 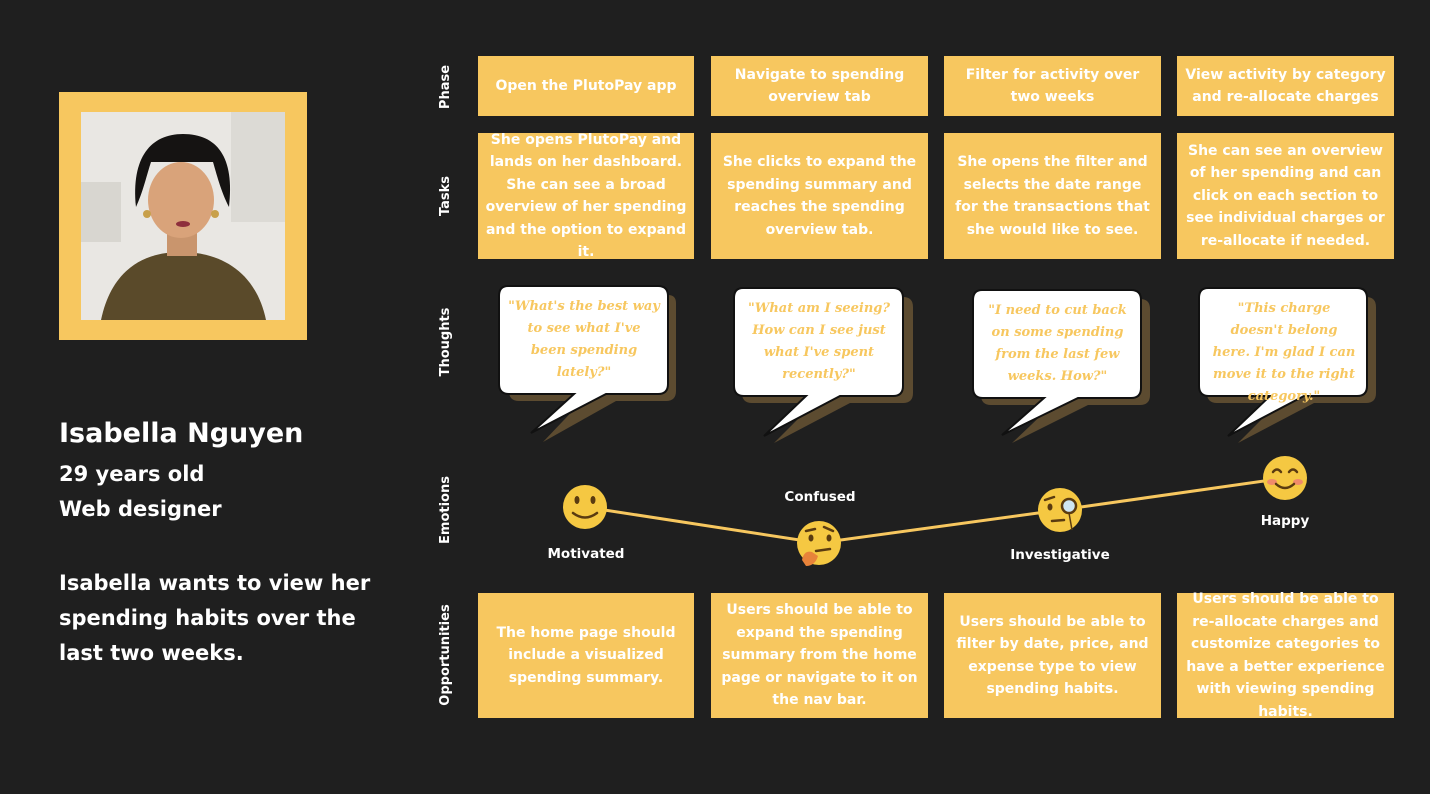 What do you see at coordinates (819, 543) in the screenshot?
I see `thinking-face-emoji-icon` at bounding box center [819, 543].